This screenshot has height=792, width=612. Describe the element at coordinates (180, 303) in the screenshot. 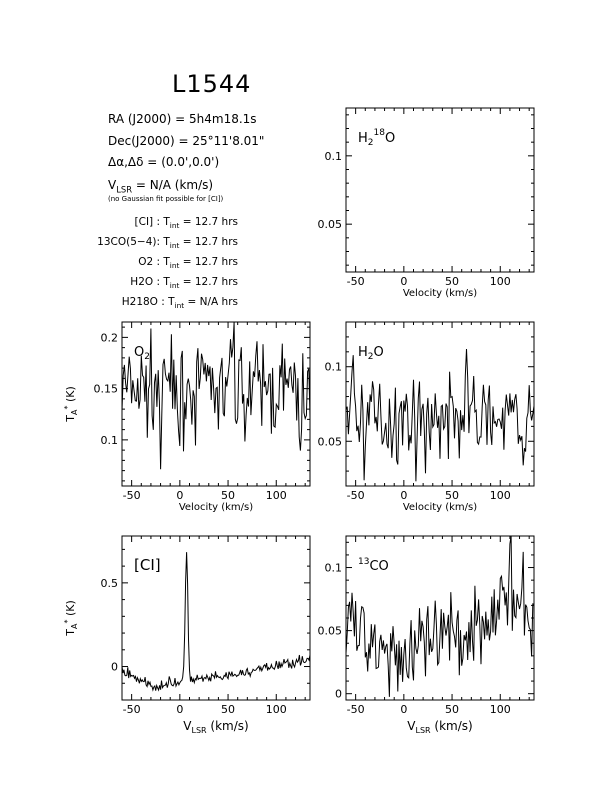

I see `integration-time-row: H218O : Tint = N/A hrs` at that location.